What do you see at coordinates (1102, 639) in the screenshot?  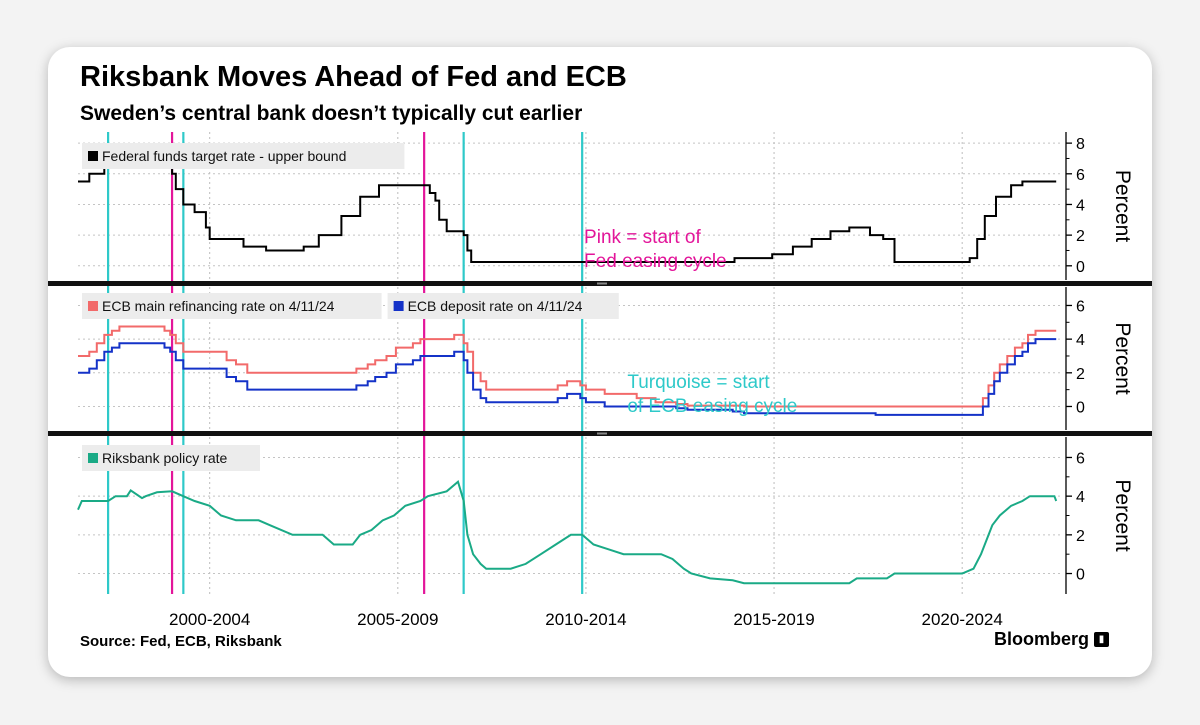 I see `bloomberg-terminal-icon: ▮` at bounding box center [1102, 639].